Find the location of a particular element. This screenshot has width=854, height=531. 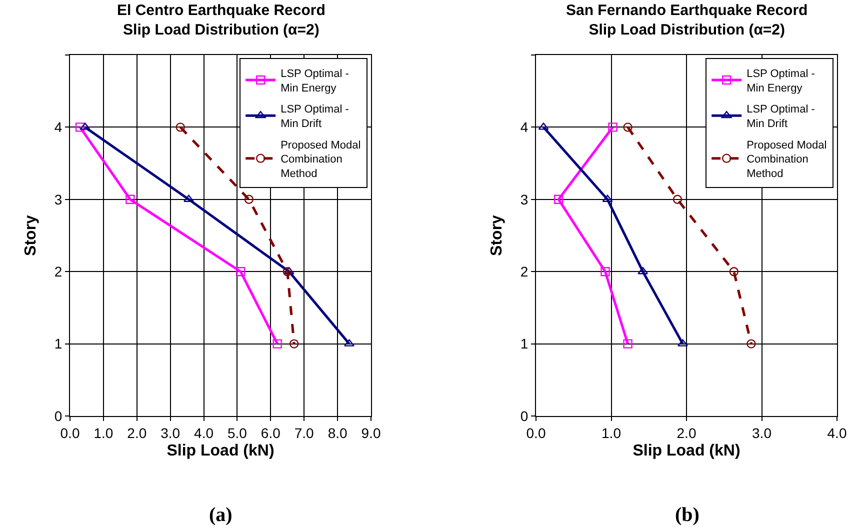

x-tick-label: 5.0 is located at coordinates (237, 432).